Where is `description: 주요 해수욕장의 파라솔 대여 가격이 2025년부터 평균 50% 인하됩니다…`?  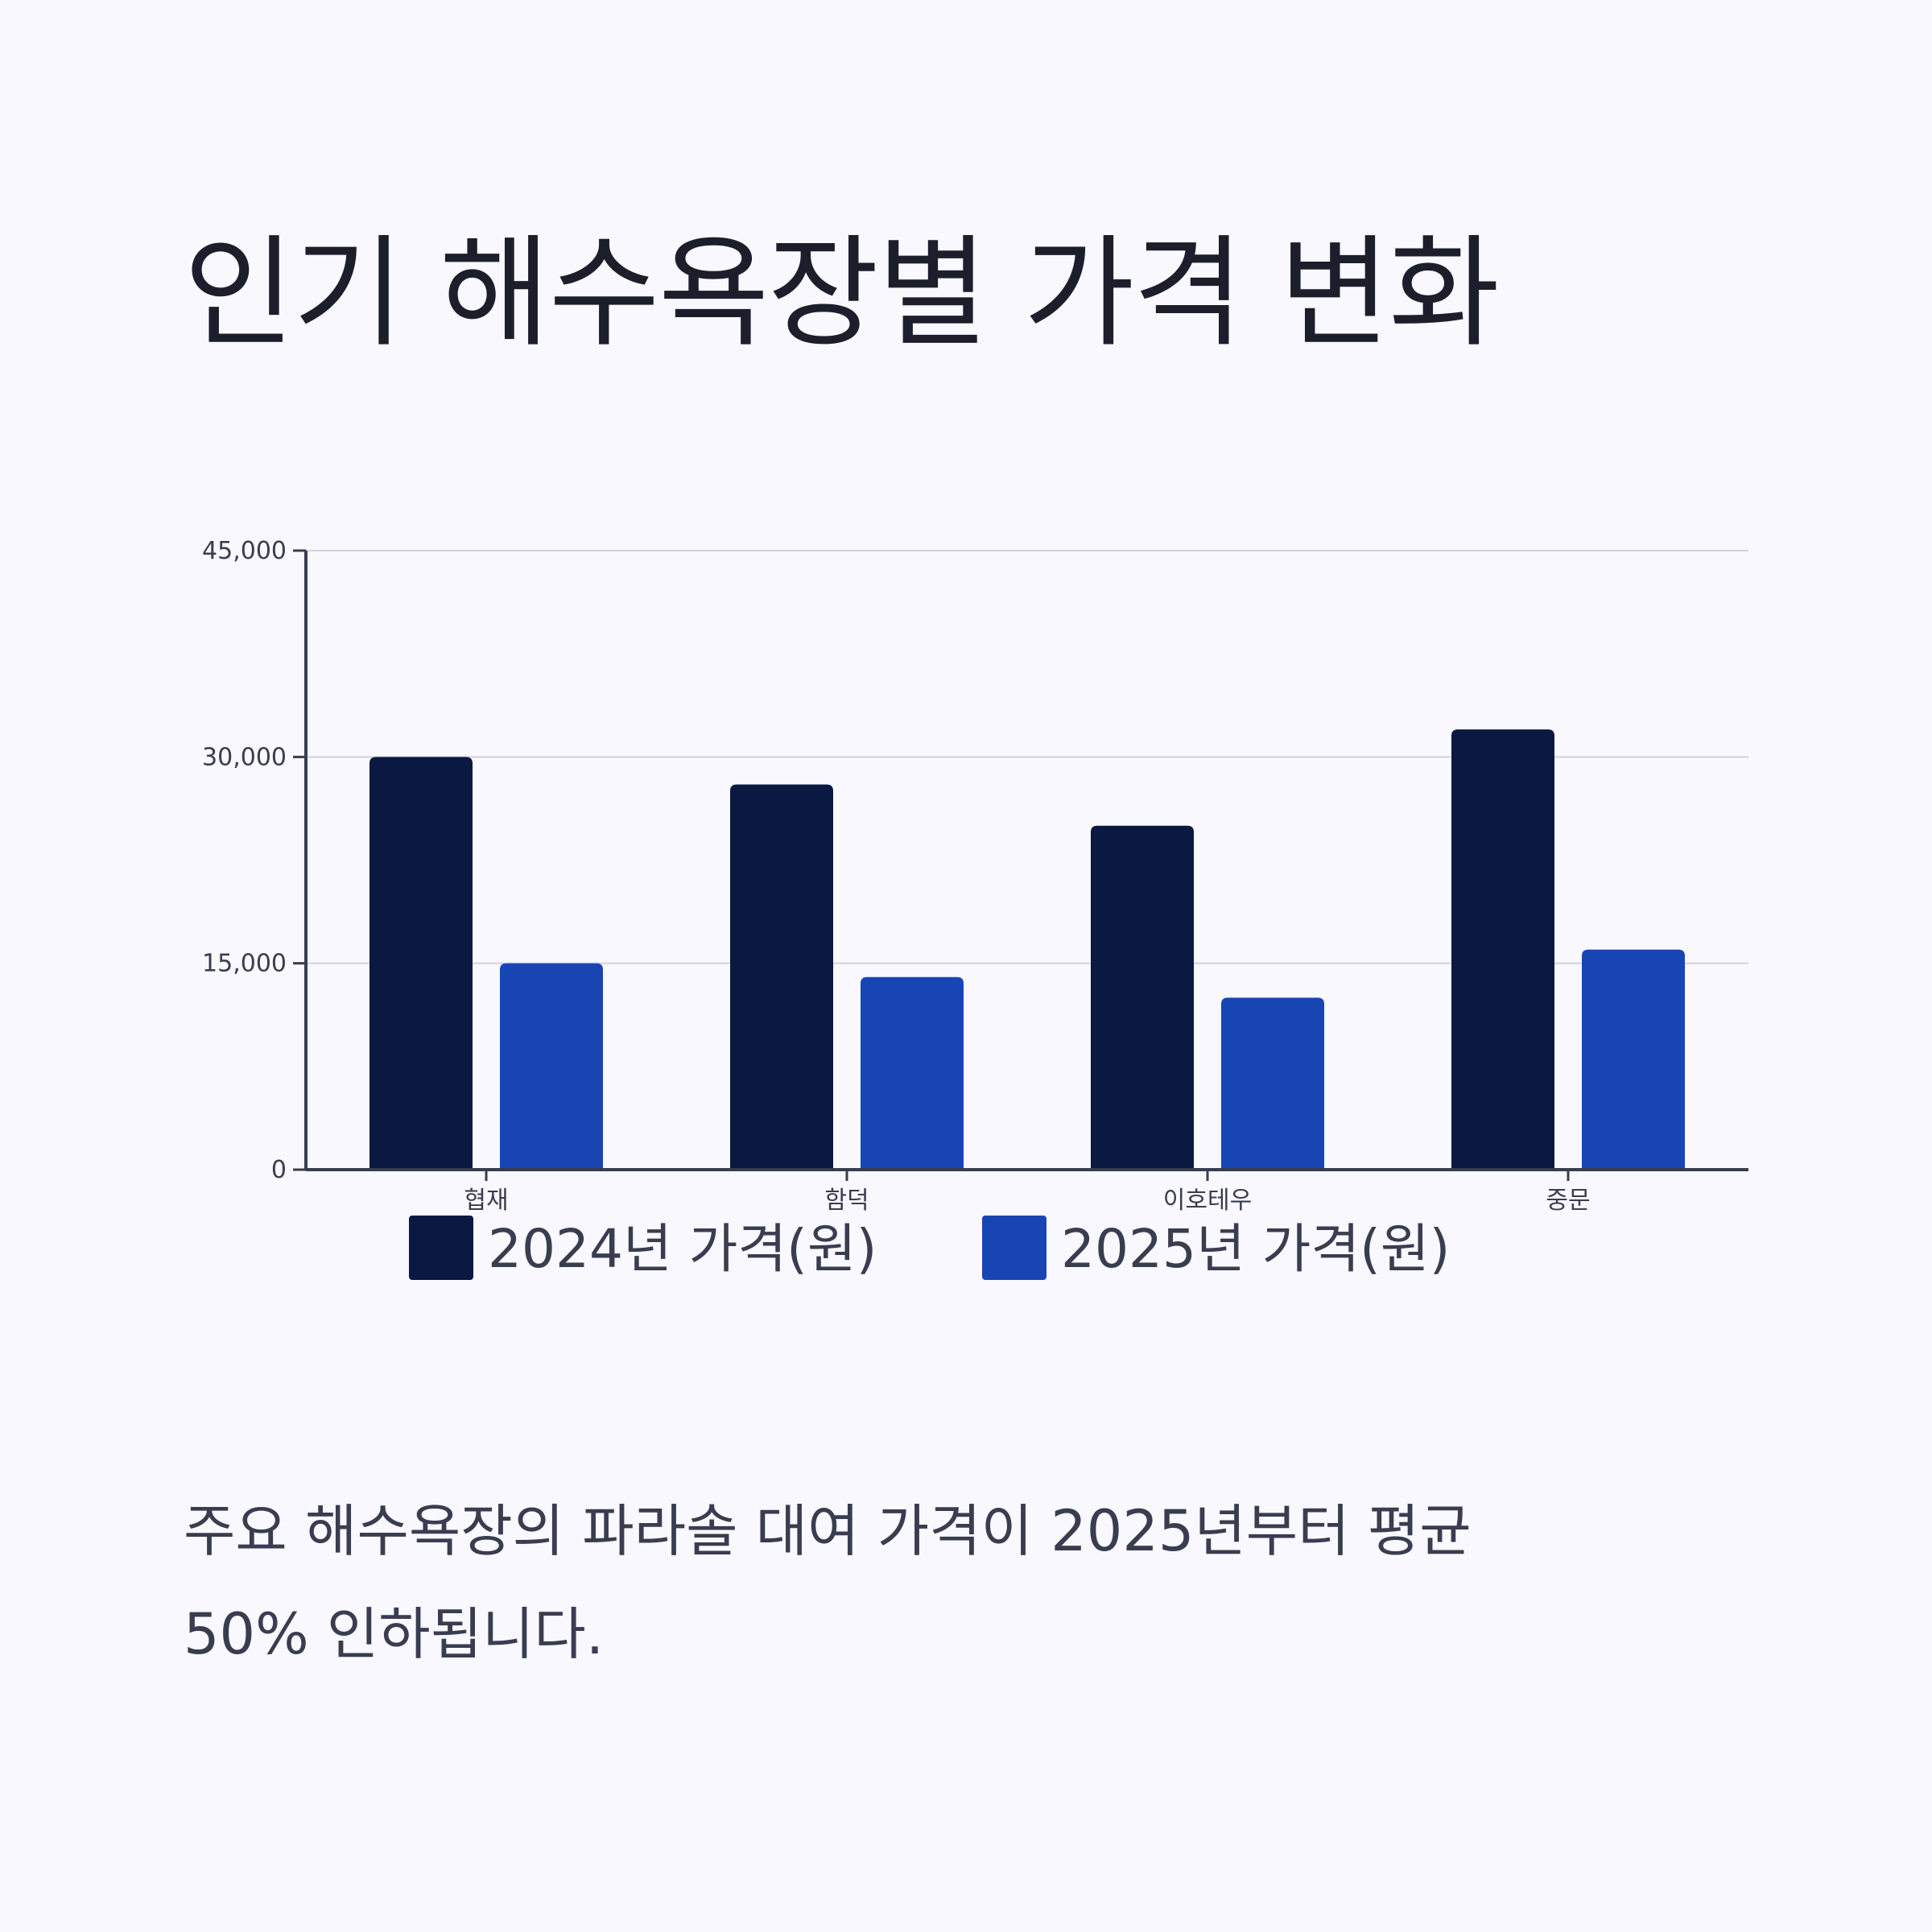
description: 주요 해수욕장의 파라솔 대여 가격이 2025년부터 평균 50% 인하됩니다… is located at coordinates (948, 1583).